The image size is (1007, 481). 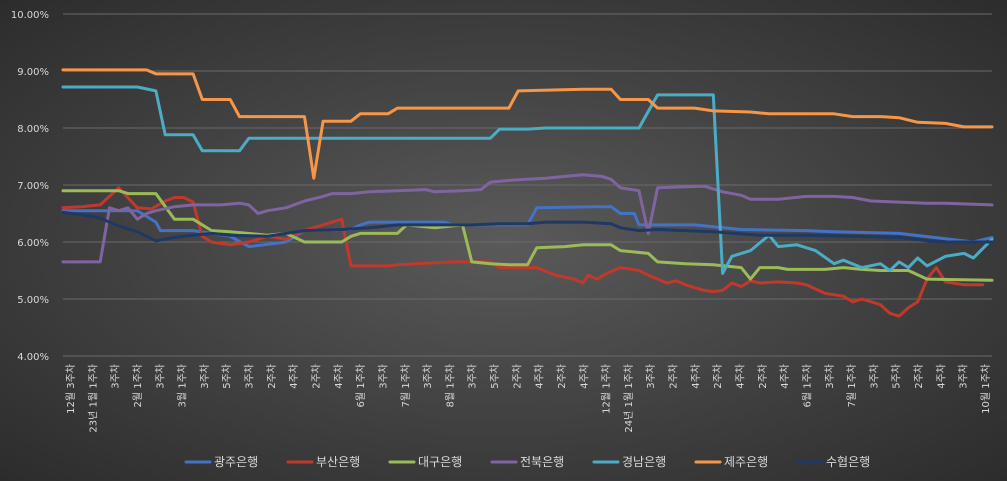 What do you see at coordinates (236, 461) in the screenshot?
I see `legend-label: 광주은행` at bounding box center [236, 461].